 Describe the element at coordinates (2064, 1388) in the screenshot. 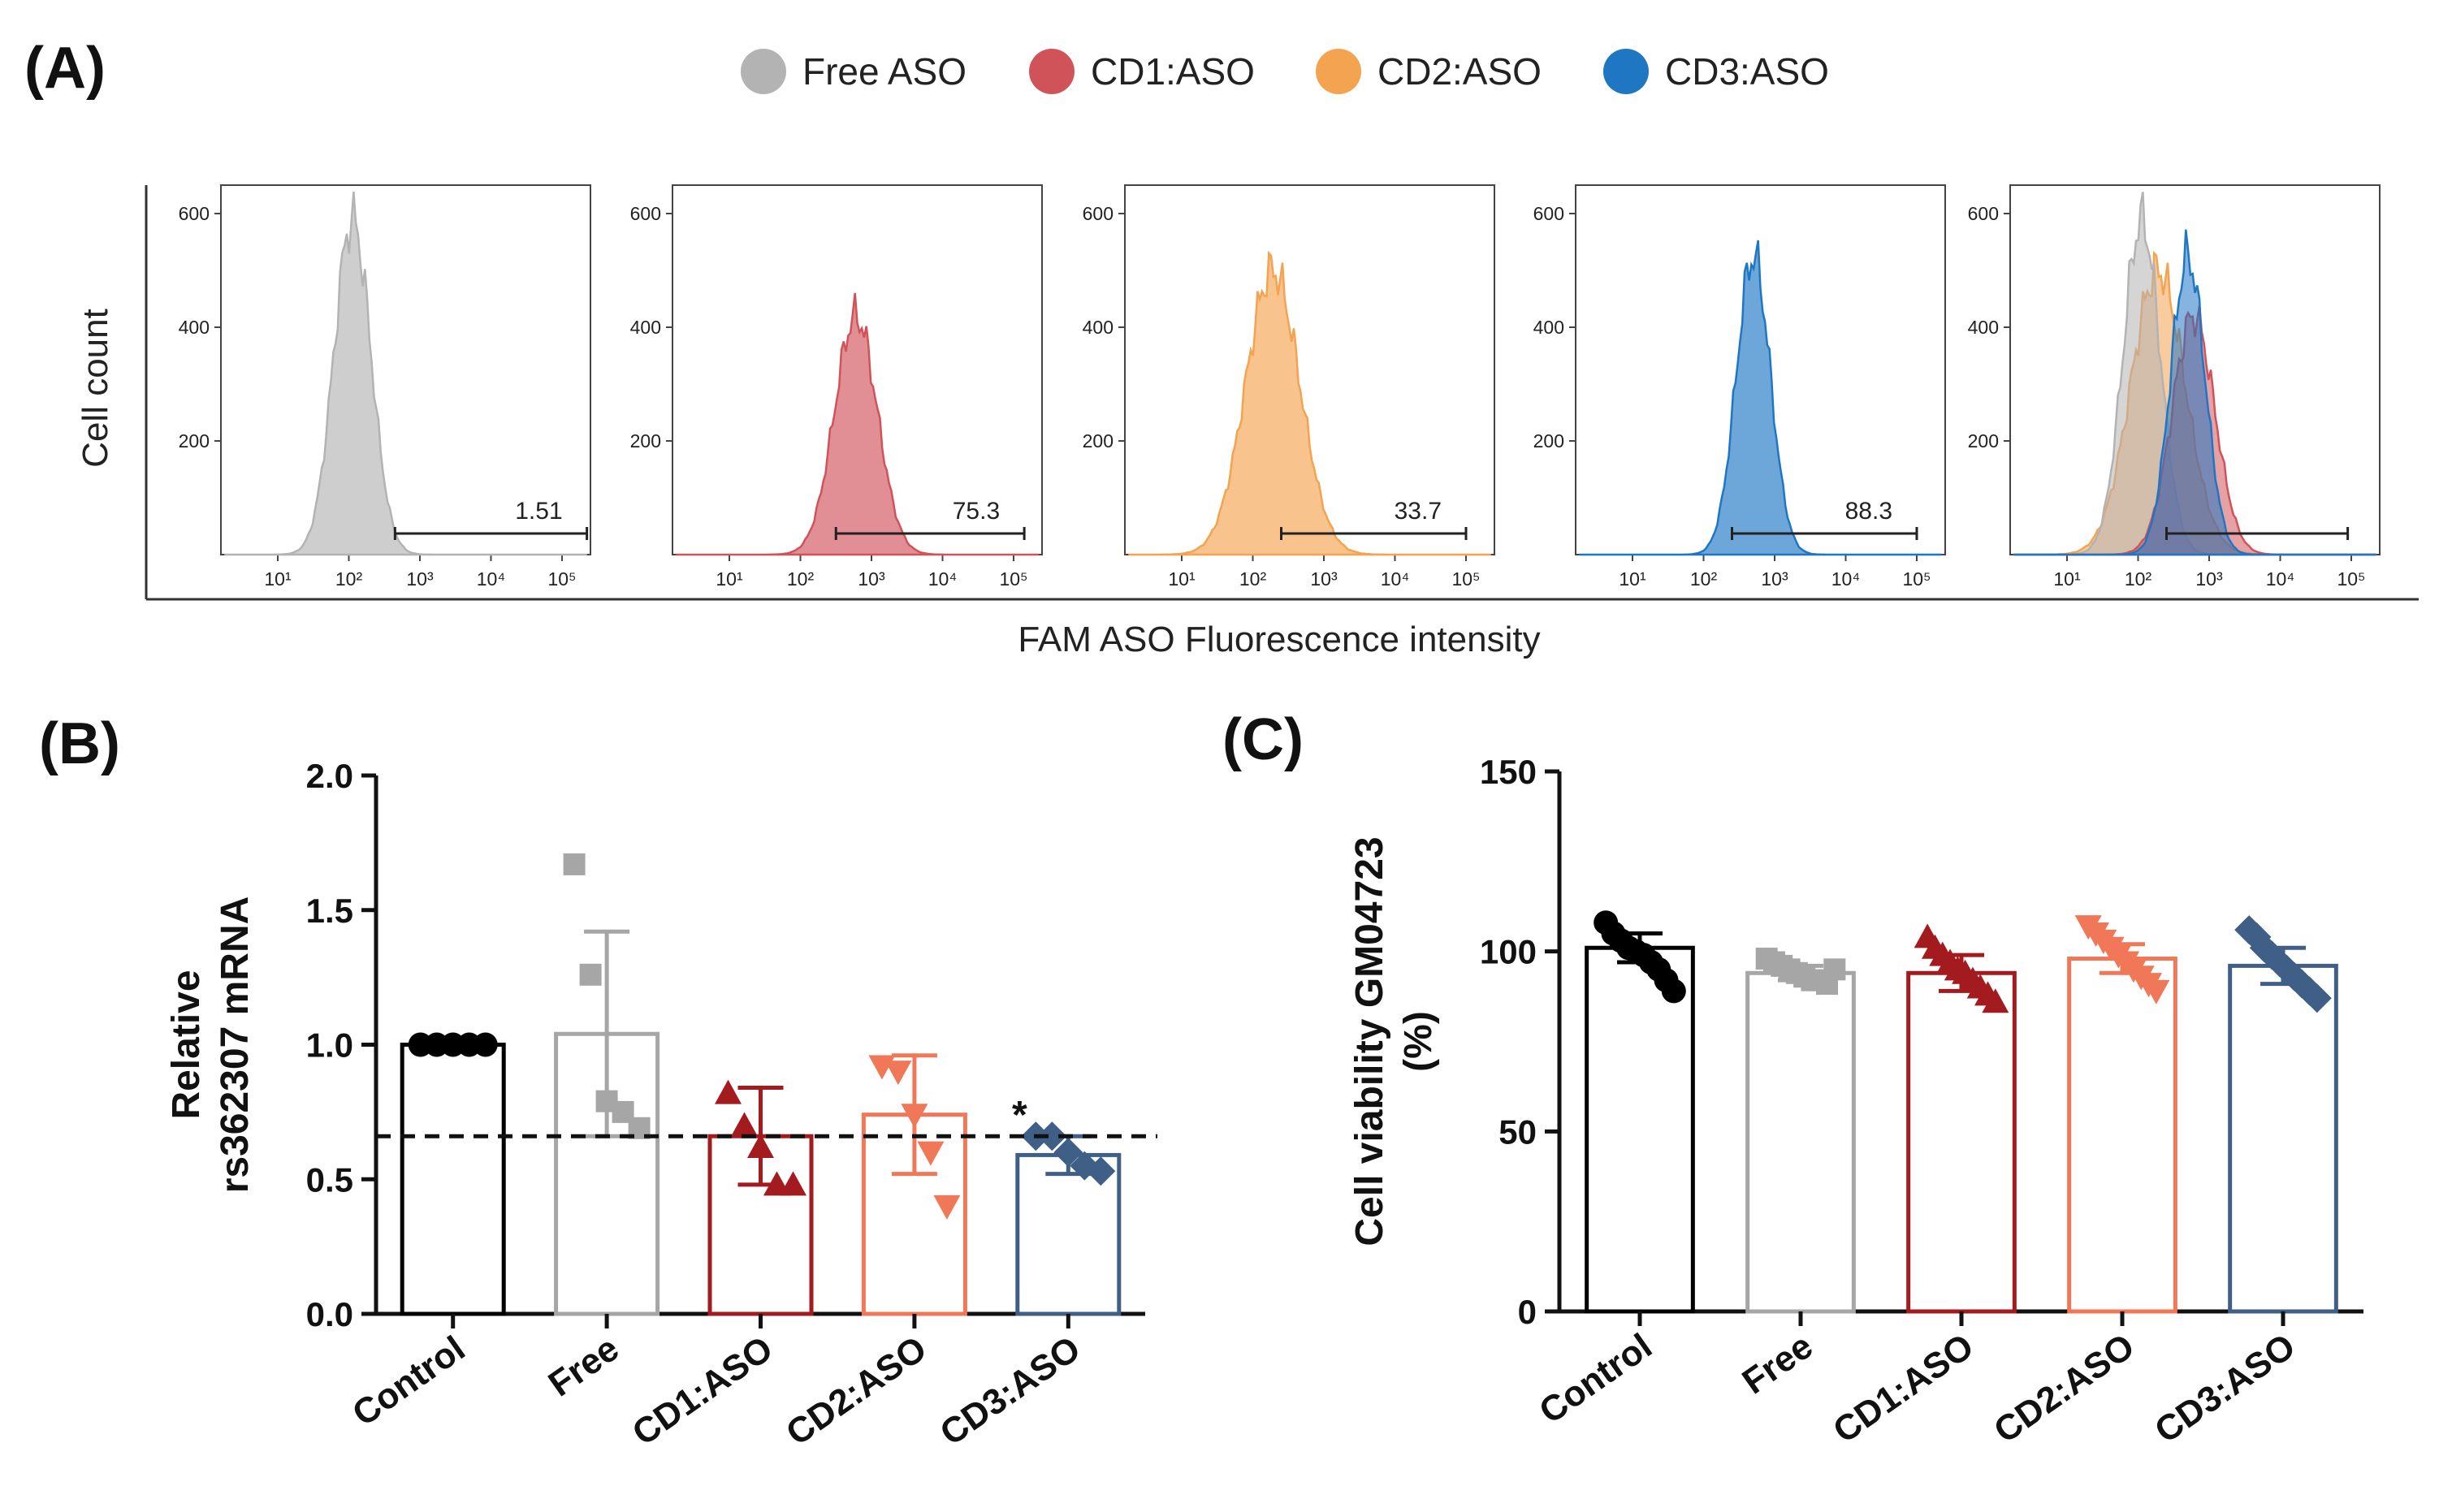

I see `panel-c-xtick-label-3: CD2:ASO` at that location.